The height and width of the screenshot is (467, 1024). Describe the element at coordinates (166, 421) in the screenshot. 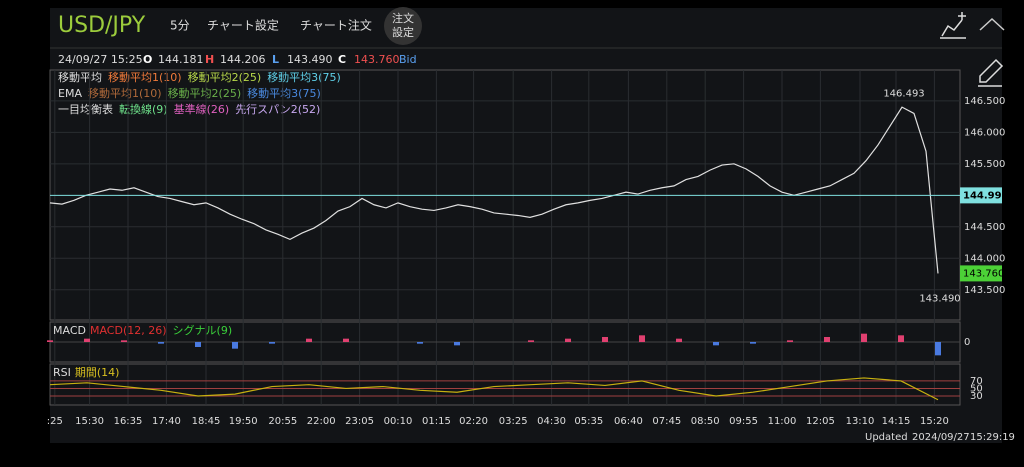

I see `x-tick-label: 17:40` at that location.